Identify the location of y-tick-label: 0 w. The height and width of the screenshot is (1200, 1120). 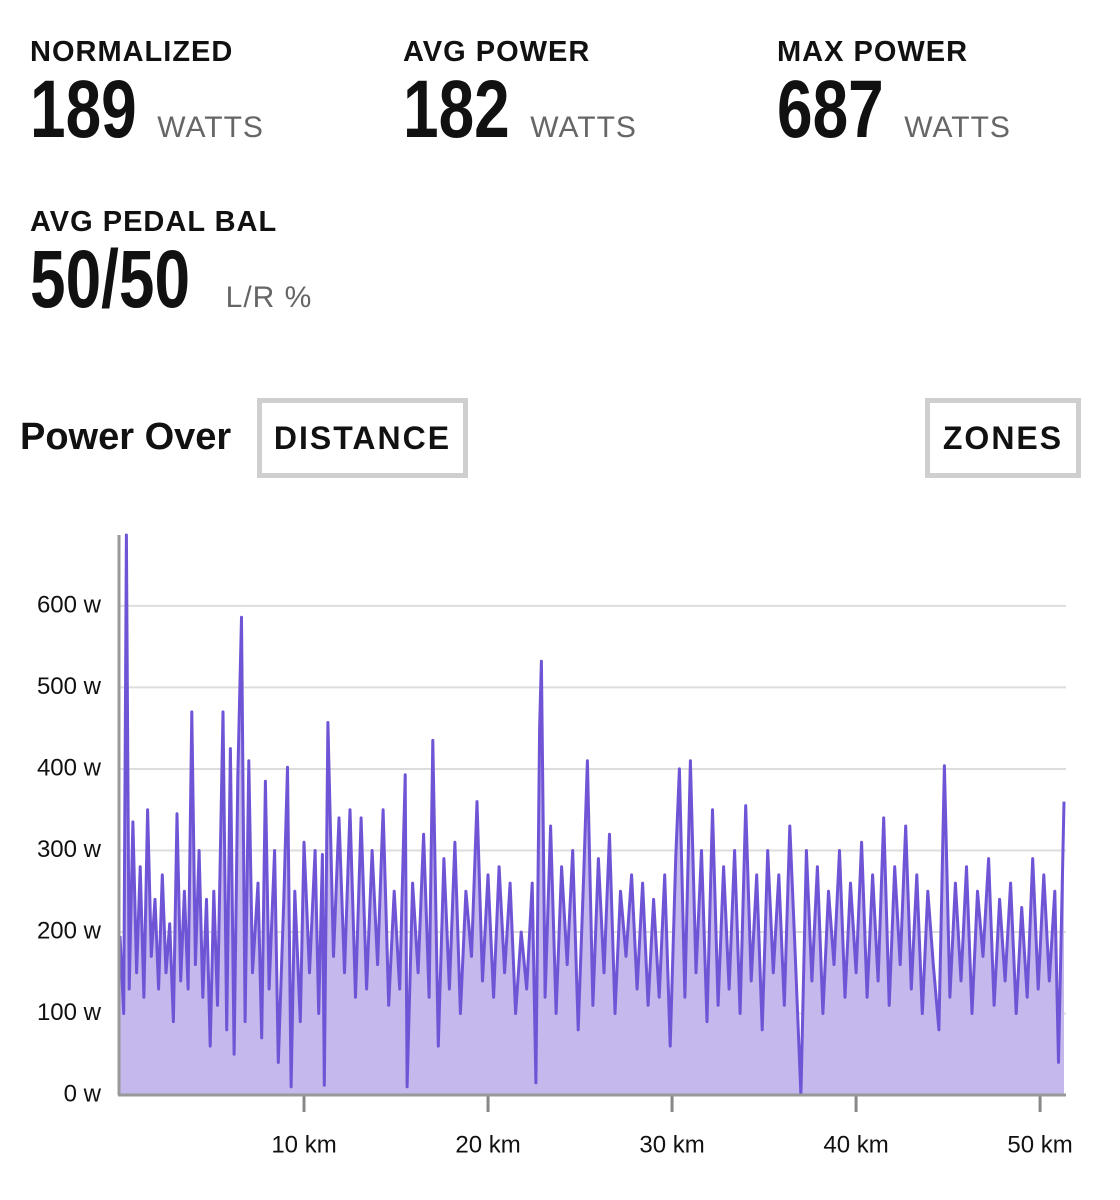
(83, 1093).